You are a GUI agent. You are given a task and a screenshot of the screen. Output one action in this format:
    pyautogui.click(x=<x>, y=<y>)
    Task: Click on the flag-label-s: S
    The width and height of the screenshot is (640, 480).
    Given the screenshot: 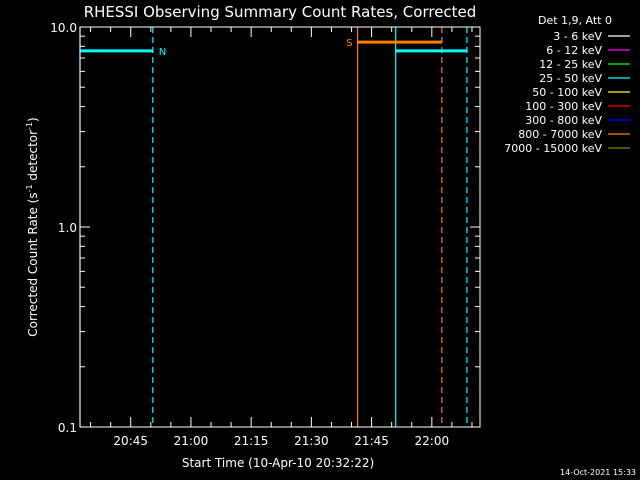 What is the action you would take?
    pyautogui.click(x=349, y=43)
    